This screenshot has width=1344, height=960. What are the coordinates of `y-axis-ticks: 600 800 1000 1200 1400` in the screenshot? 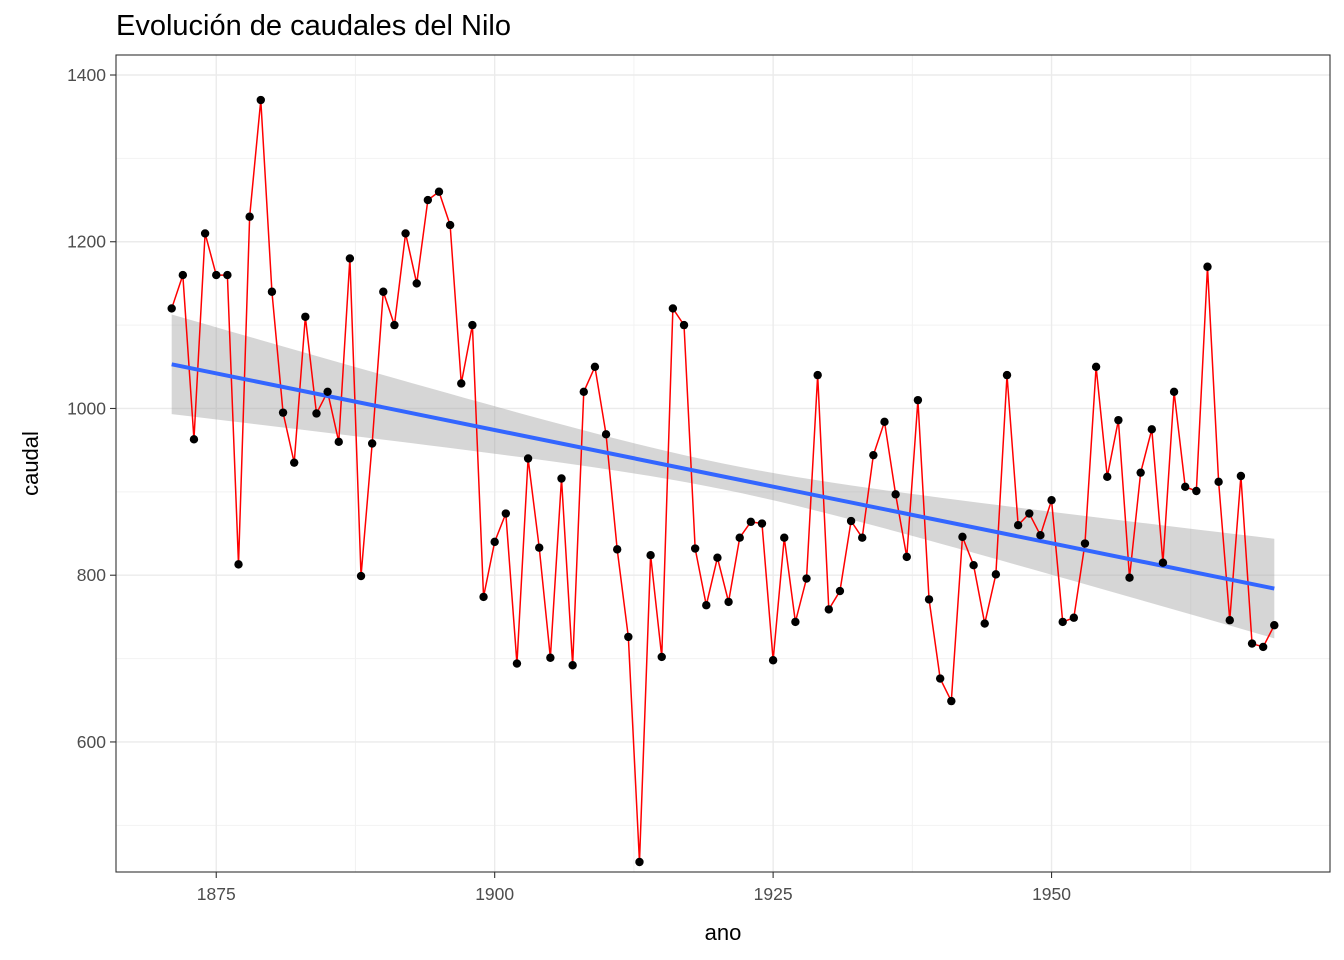 It's located at (91, 408).